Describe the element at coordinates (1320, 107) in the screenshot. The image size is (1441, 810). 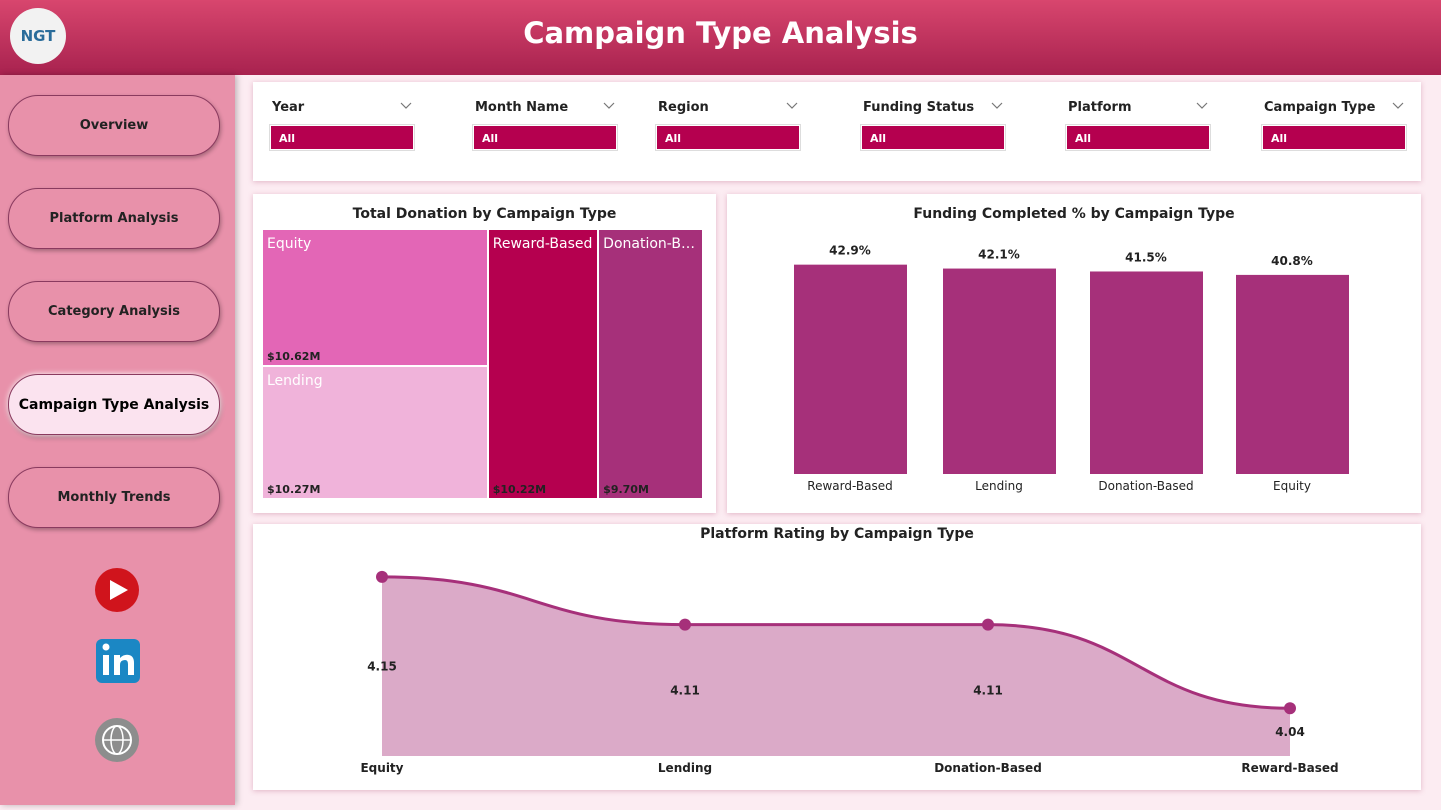
I see `filter-label: Campaign Type` at that location.